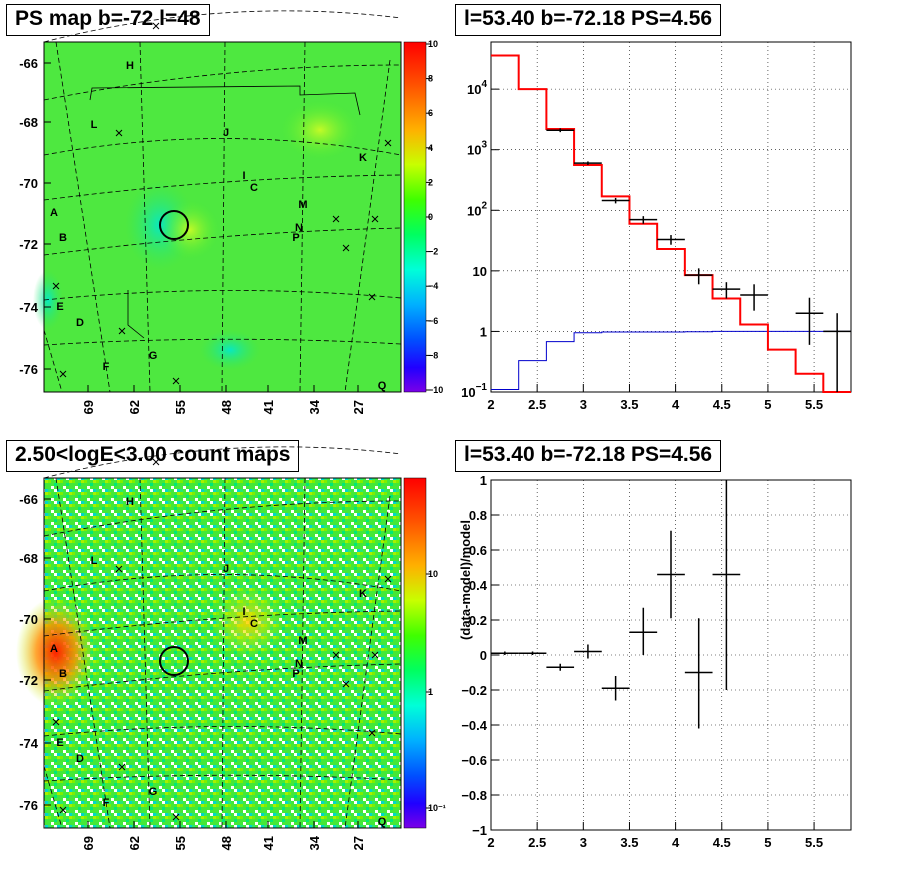 Image resolution: width=898 pixels, height=875 pixels. Describe the element at coordinates (433, 252) in the screenshot. I see `ps-scale-label: −2` at that location.